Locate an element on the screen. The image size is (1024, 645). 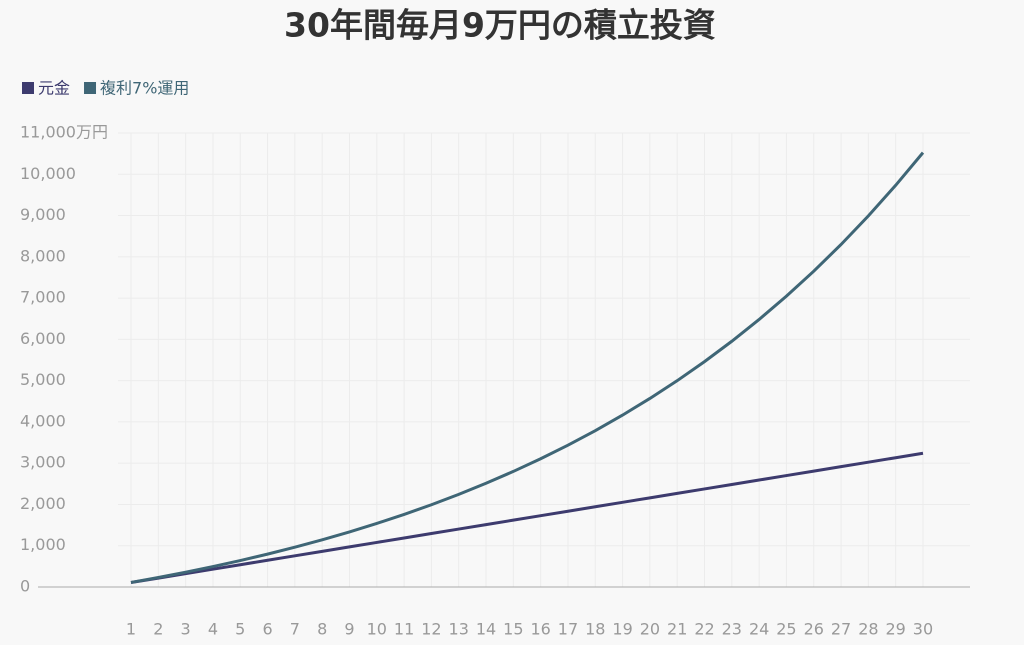
x-tick-label: 9 is located at coordinates (349, 629).